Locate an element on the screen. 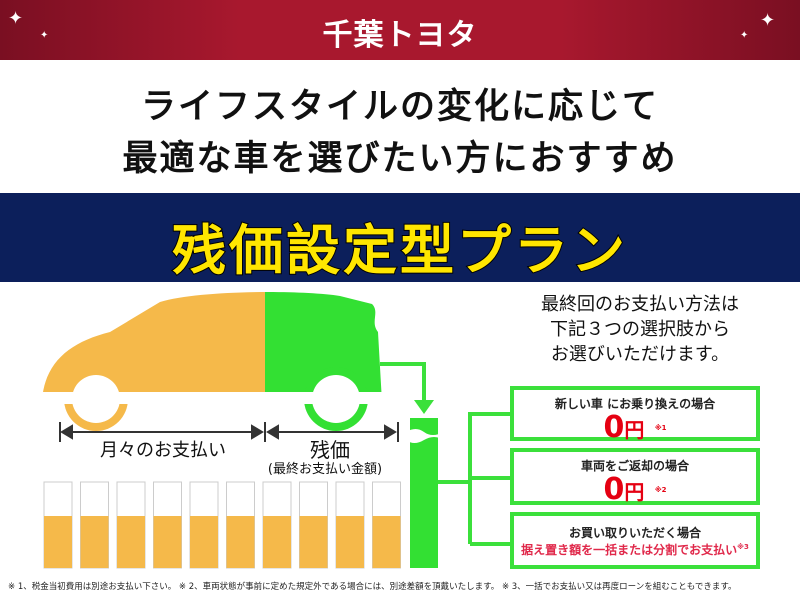 The width and height of the screenshot is (800, 600). connector-lines is located at coordinates (445, 454).